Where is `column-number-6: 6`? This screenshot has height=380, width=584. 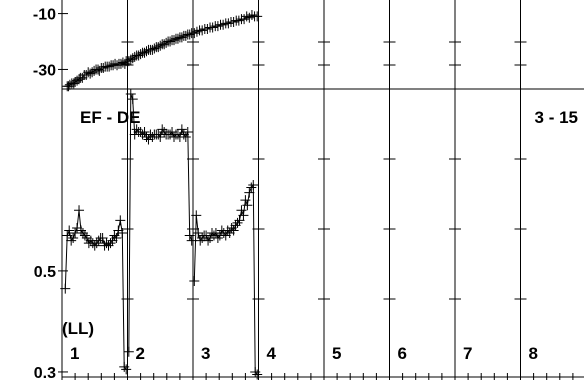
column-number-6: 6 is located at coordinates (402, 353).